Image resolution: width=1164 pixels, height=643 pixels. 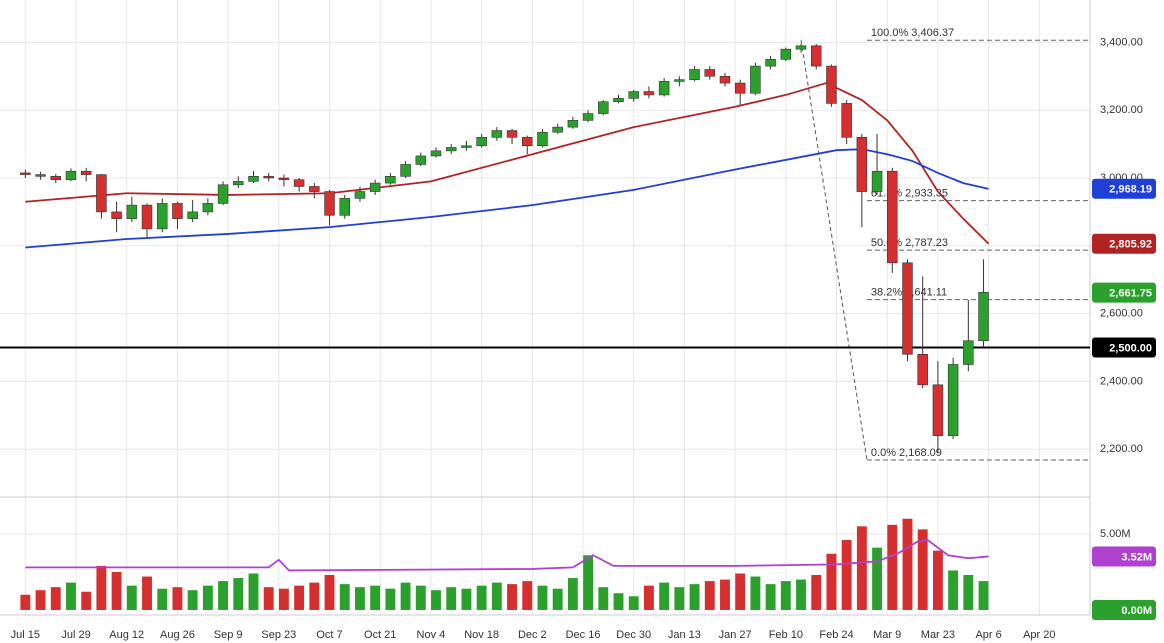 What do you see at coordinates (329, 635) in the screenshot?
I see `x-tick-label: Oct 7` at bounding box center [329, 635].